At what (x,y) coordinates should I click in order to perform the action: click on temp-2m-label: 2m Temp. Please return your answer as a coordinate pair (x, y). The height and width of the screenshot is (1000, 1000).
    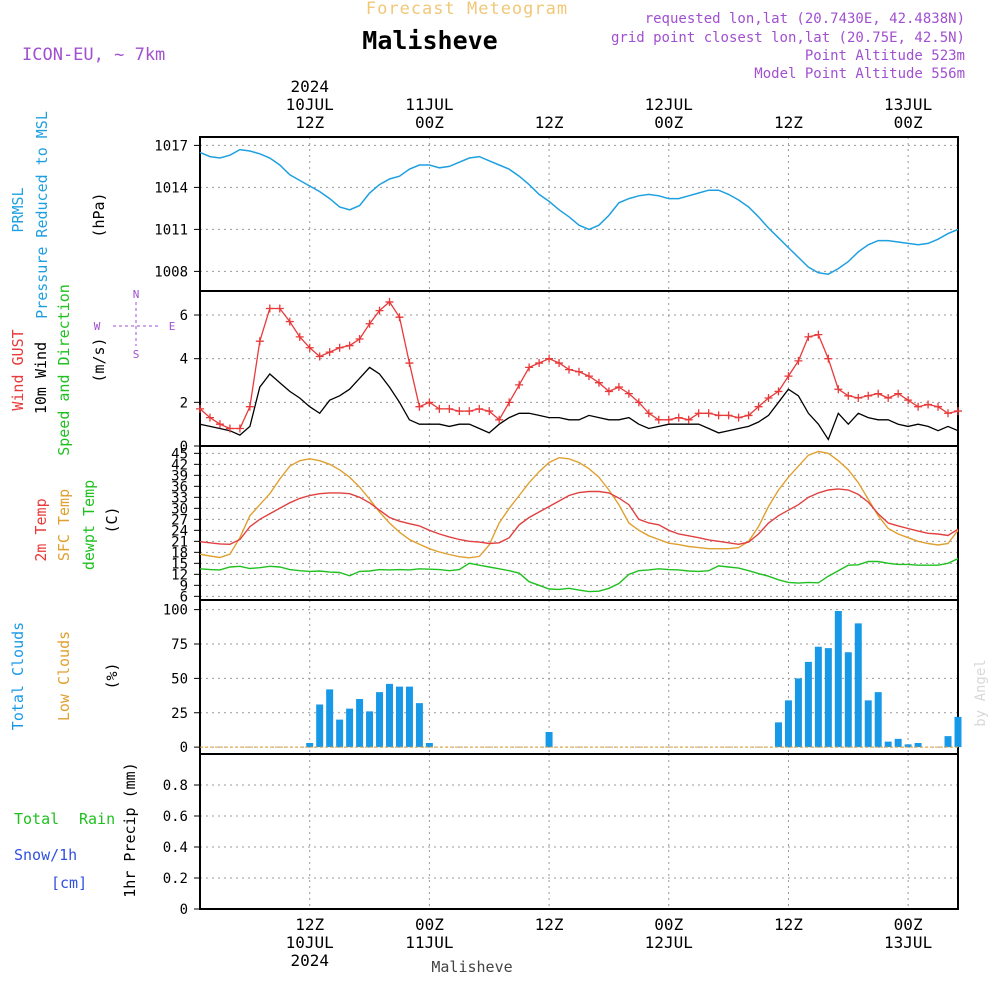
    Looking at the image, I should click on (41, 529).